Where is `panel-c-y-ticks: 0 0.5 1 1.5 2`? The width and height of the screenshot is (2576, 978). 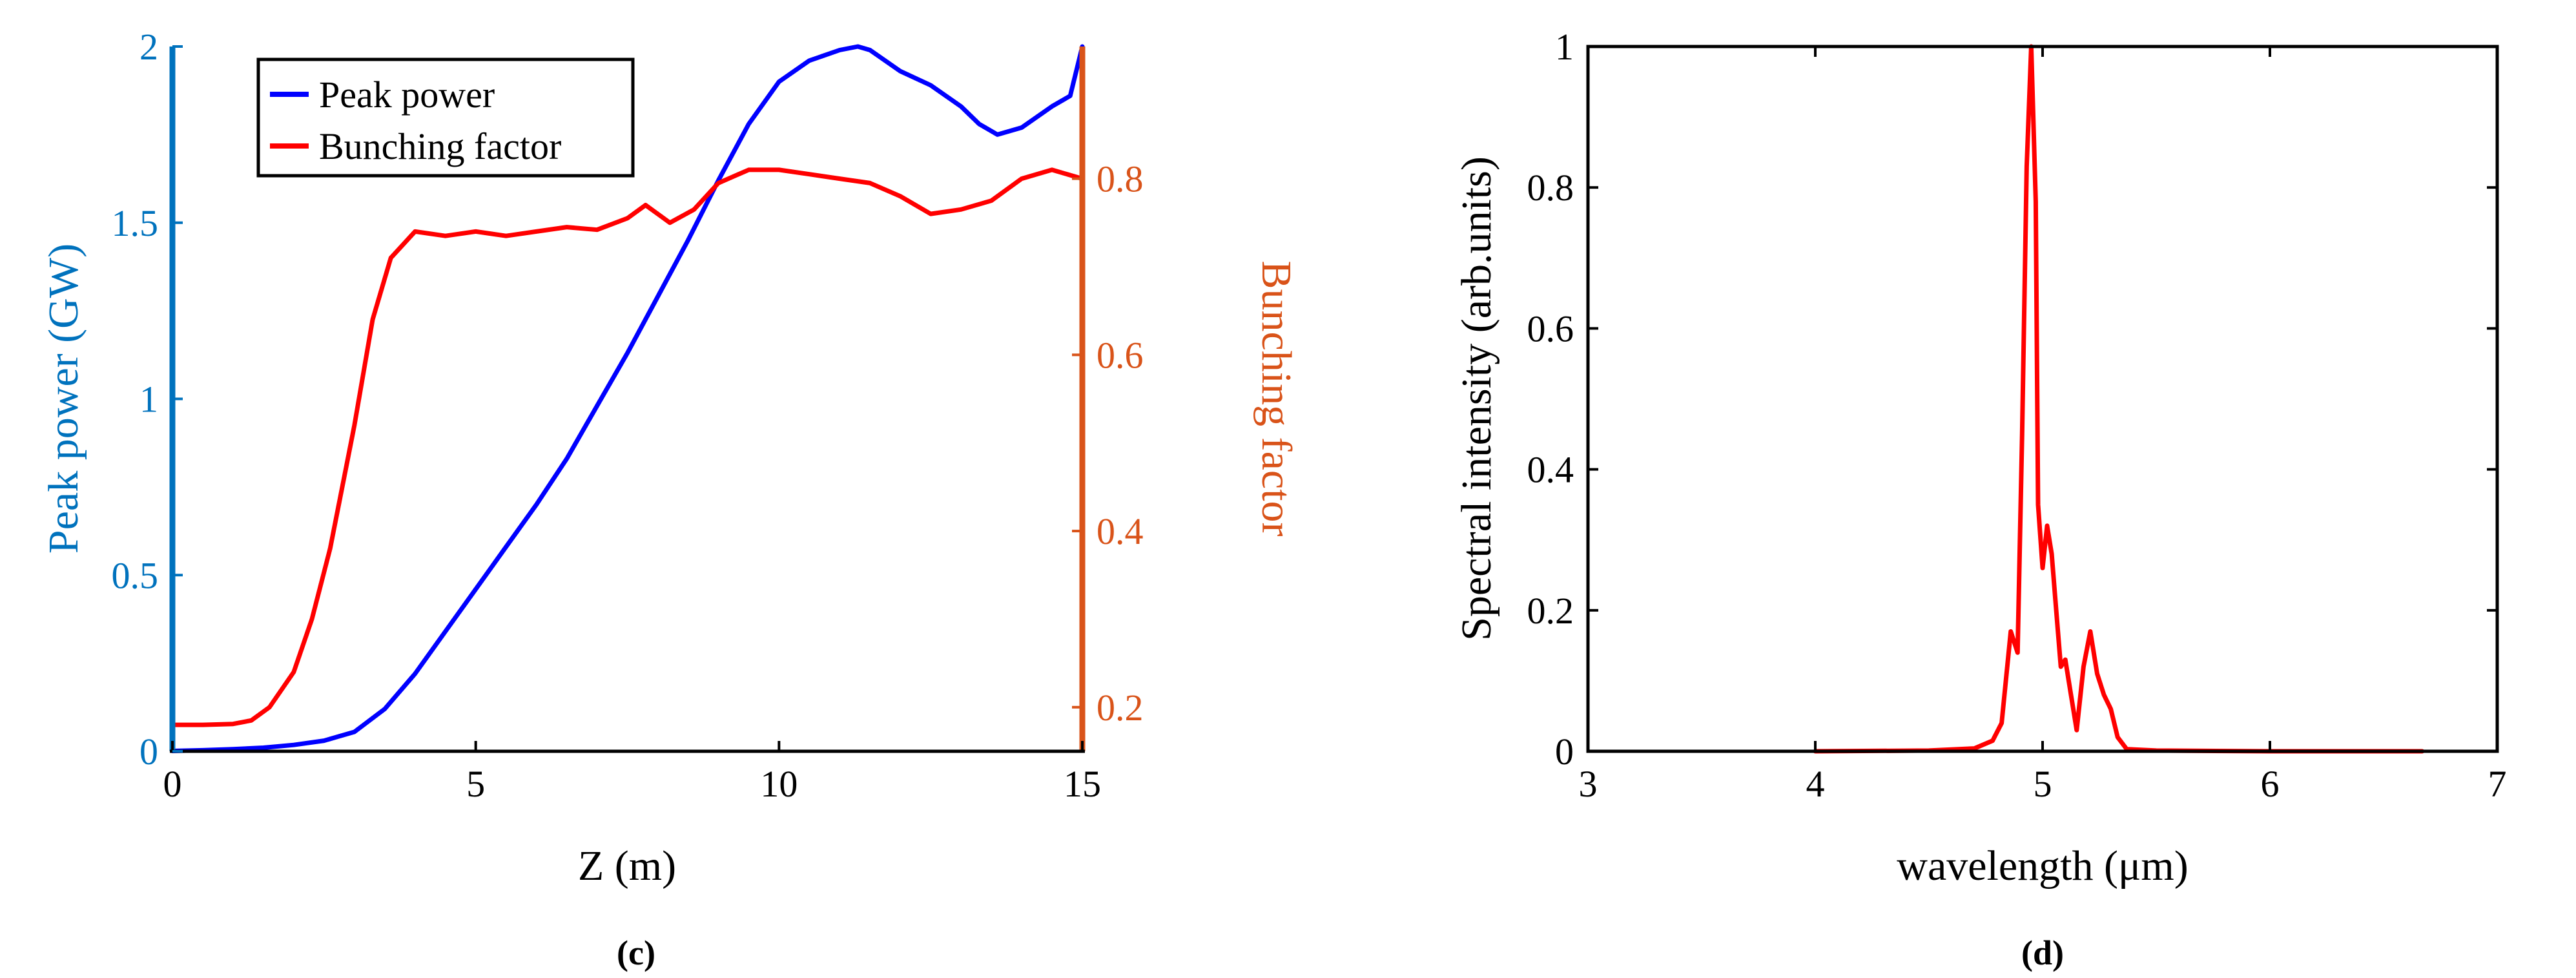
panel-c-y-ticks: 0 0.5 1 1.5 2 is located at coordinates (147, 400).